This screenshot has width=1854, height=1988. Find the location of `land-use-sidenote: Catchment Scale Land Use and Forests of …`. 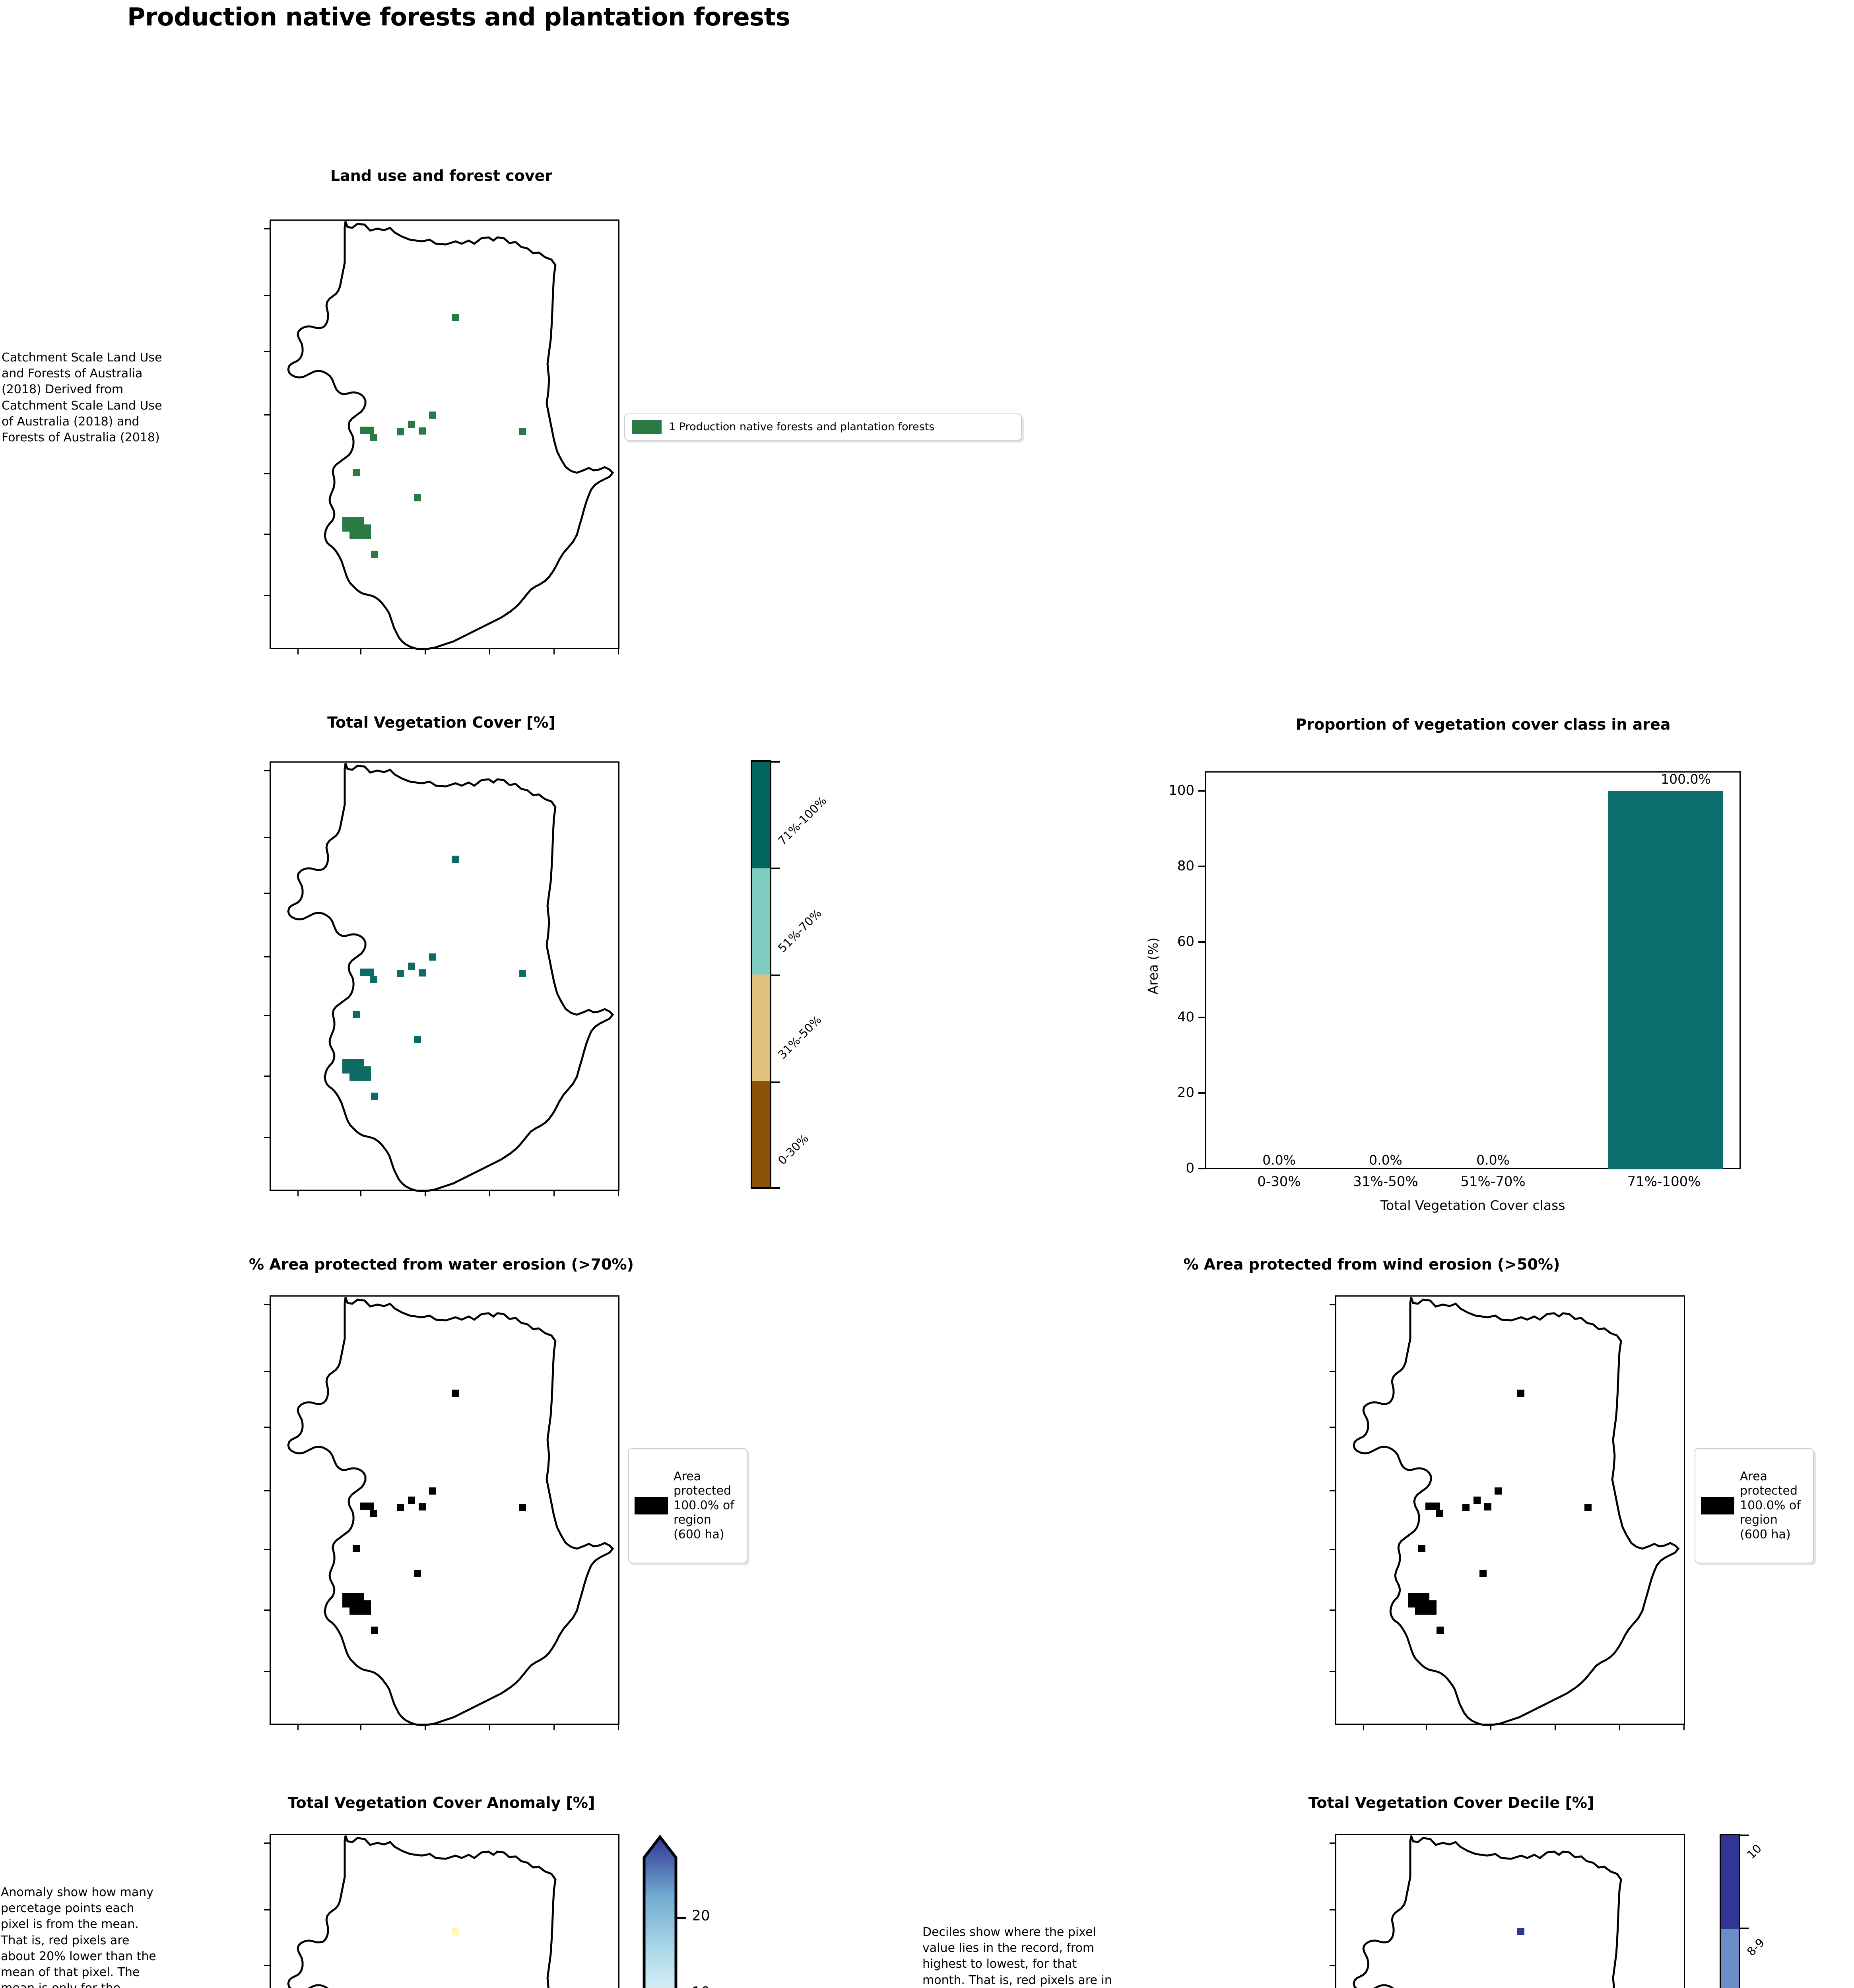

land-use-sidenote: Catchment Scale Land Use and Forests of … is located at coordinates (82, 398).